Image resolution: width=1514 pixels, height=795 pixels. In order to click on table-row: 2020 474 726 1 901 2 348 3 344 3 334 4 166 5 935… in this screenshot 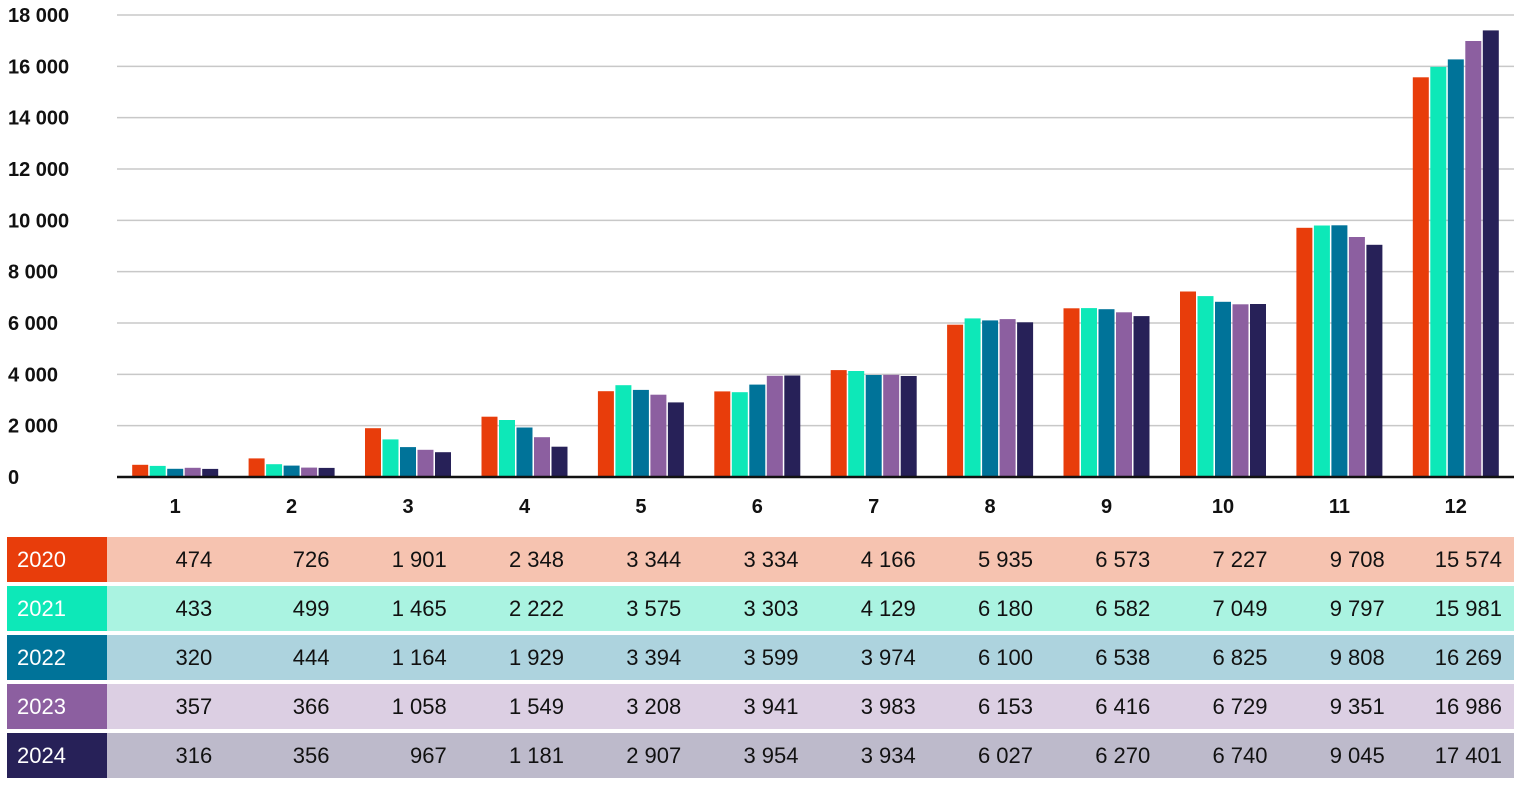, I will do `click(760, 559)`.